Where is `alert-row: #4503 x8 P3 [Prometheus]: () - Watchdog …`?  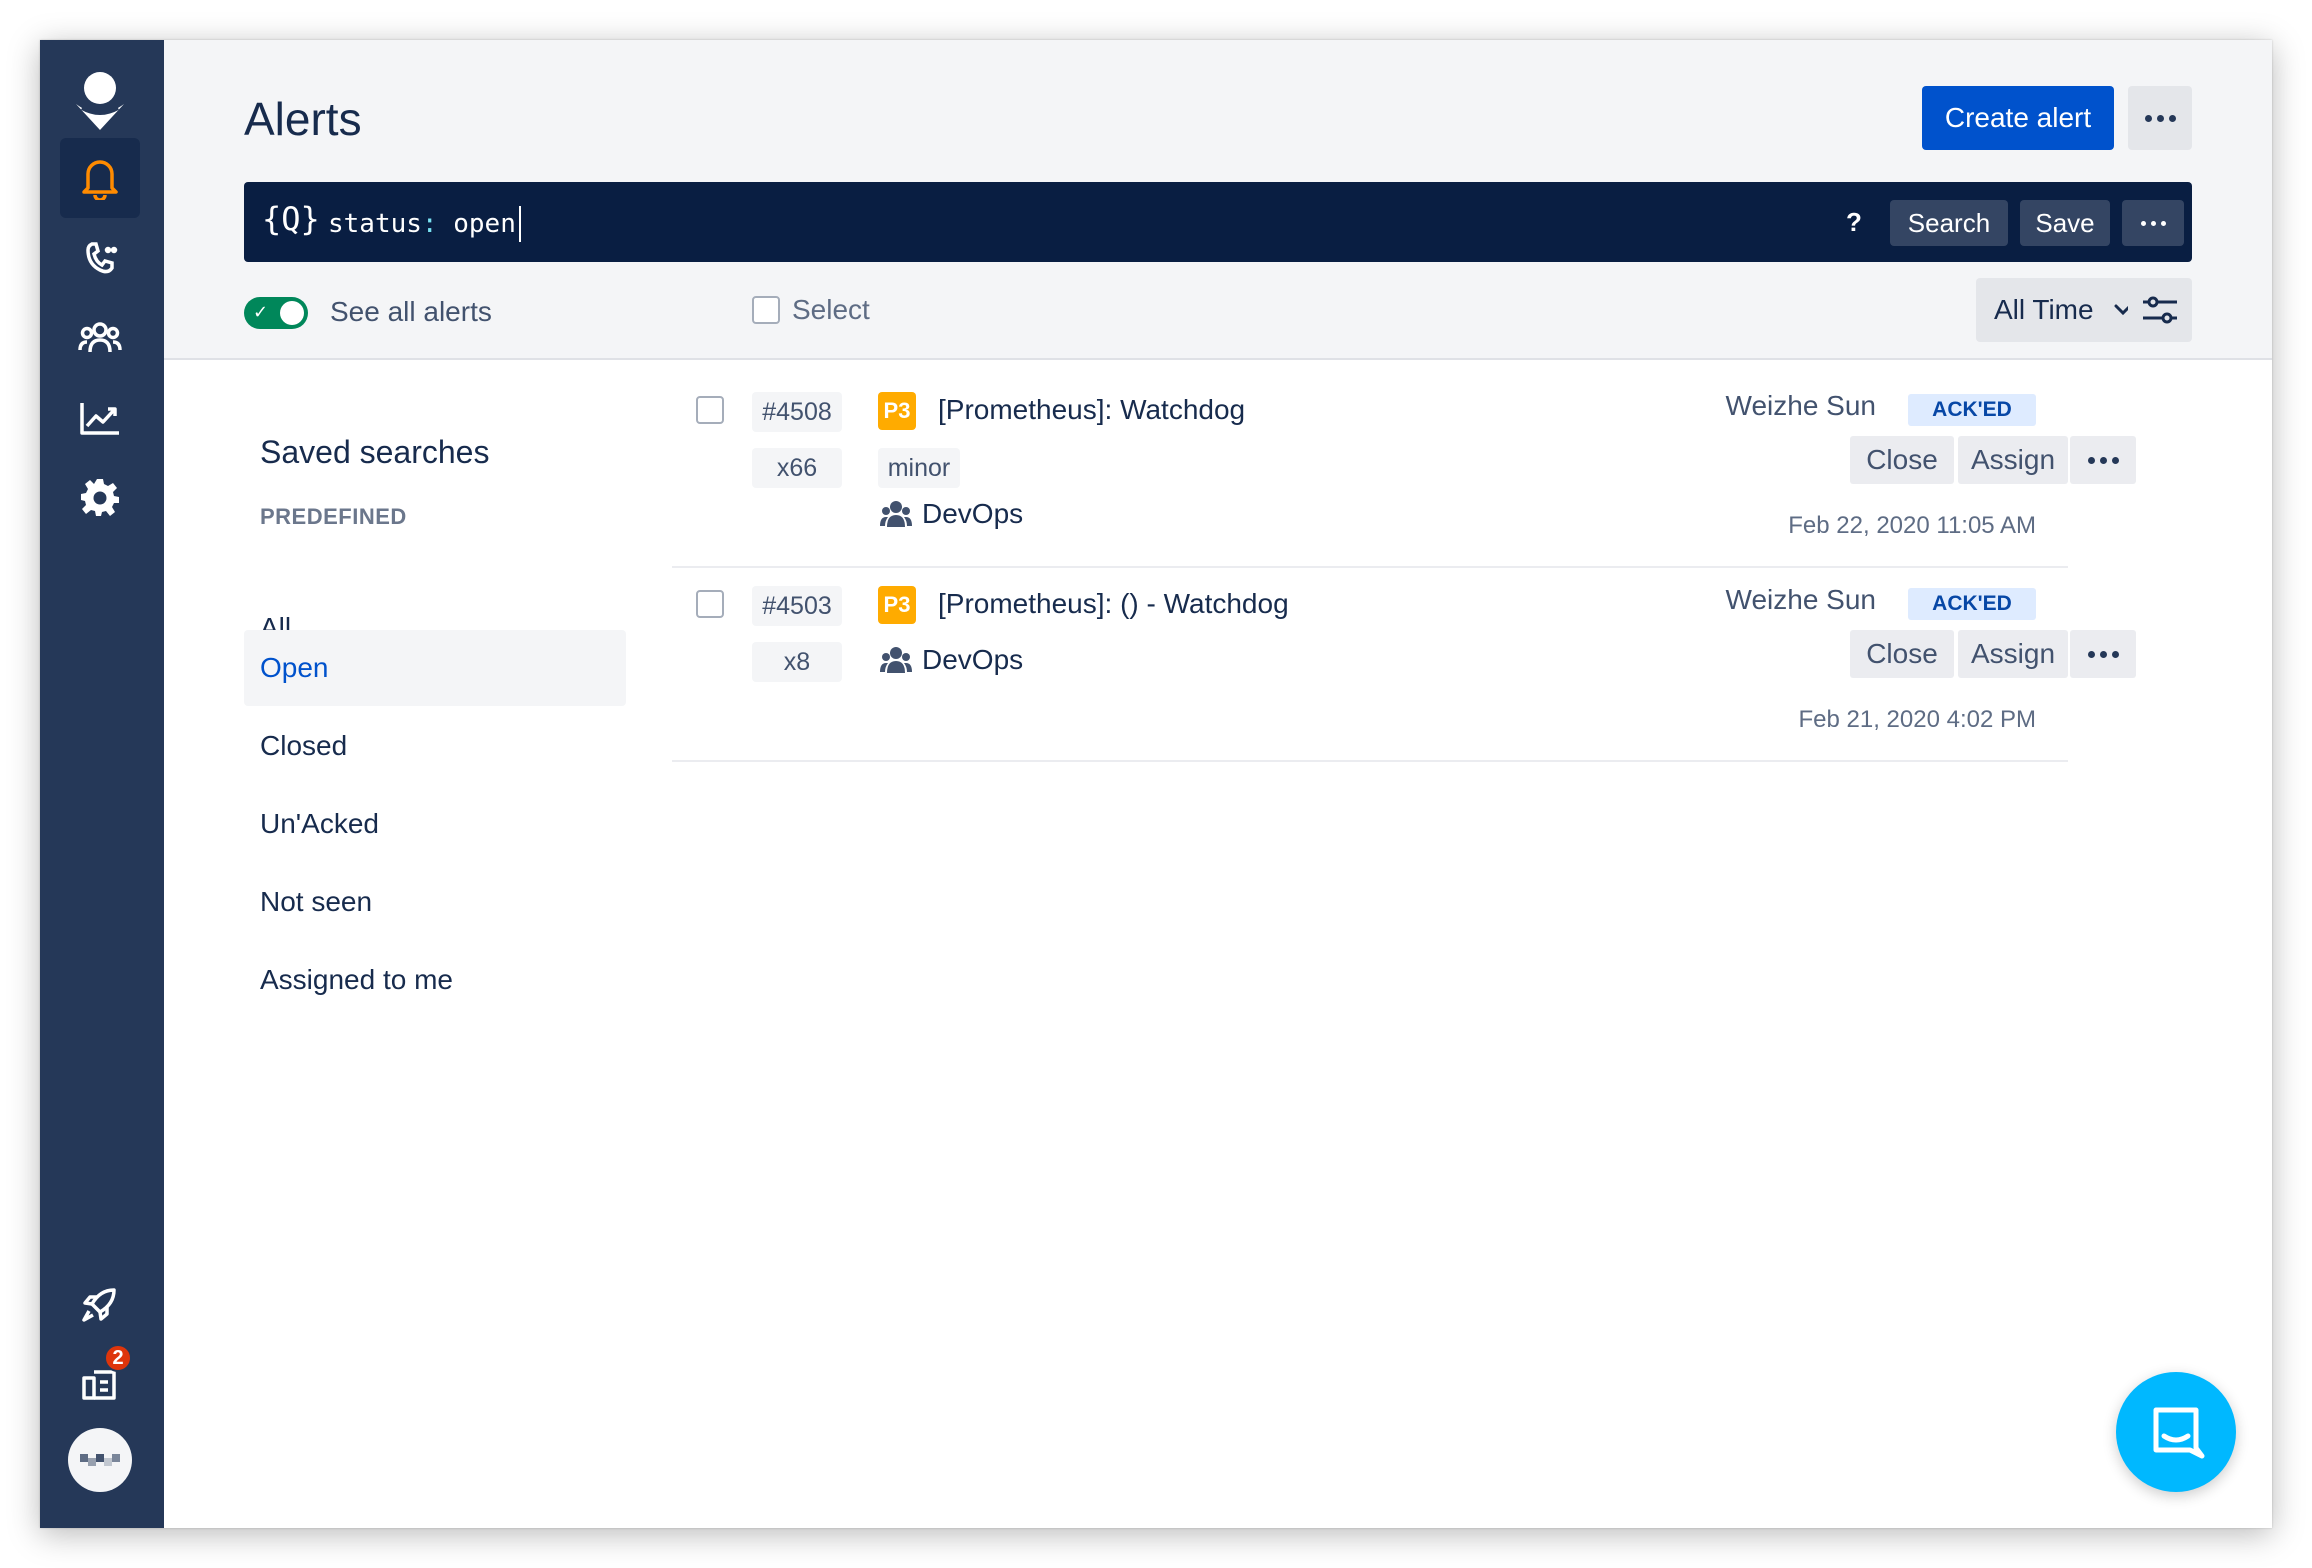 alert-row: #4503 x8 P3 [Prometheus]: () - Watchdog … is located at coordinates (1404, 666).